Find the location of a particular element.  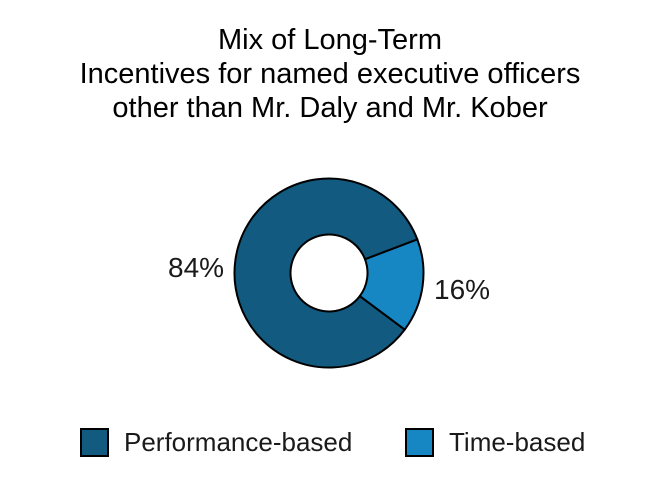

legend-label-time: Time-based is located at coordinates (517, 442).